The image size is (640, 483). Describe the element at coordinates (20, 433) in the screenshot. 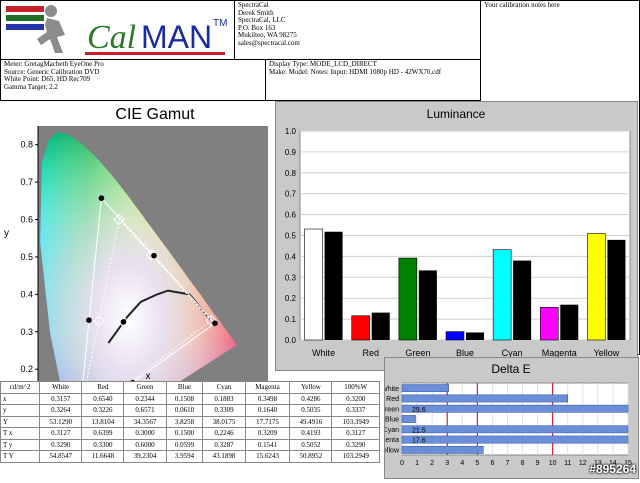

I see `table-row-label: T x` at that location.